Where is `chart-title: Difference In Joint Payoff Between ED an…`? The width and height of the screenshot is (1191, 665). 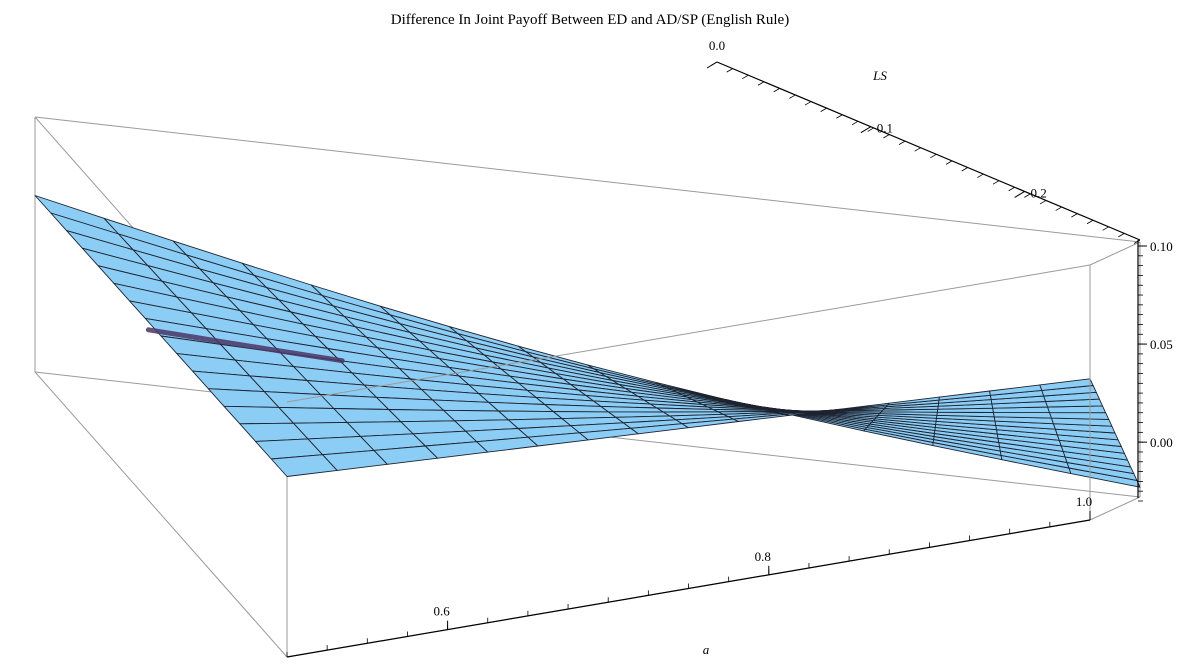
chart-title: Difference In Joint Payoff Between ED an… is located at coordinates (590, 20).